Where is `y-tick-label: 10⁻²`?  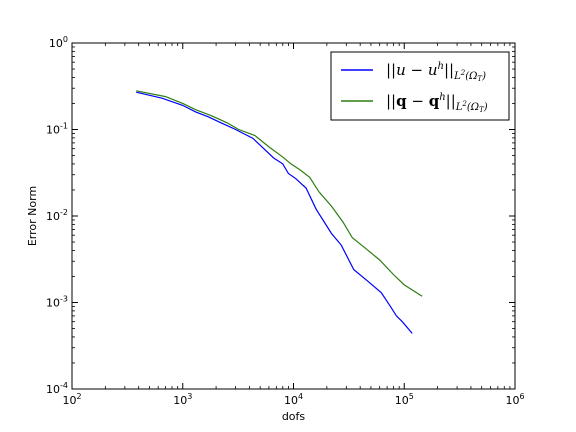
y-tick-label: 10⁻² is located at coordinates (57, 215).